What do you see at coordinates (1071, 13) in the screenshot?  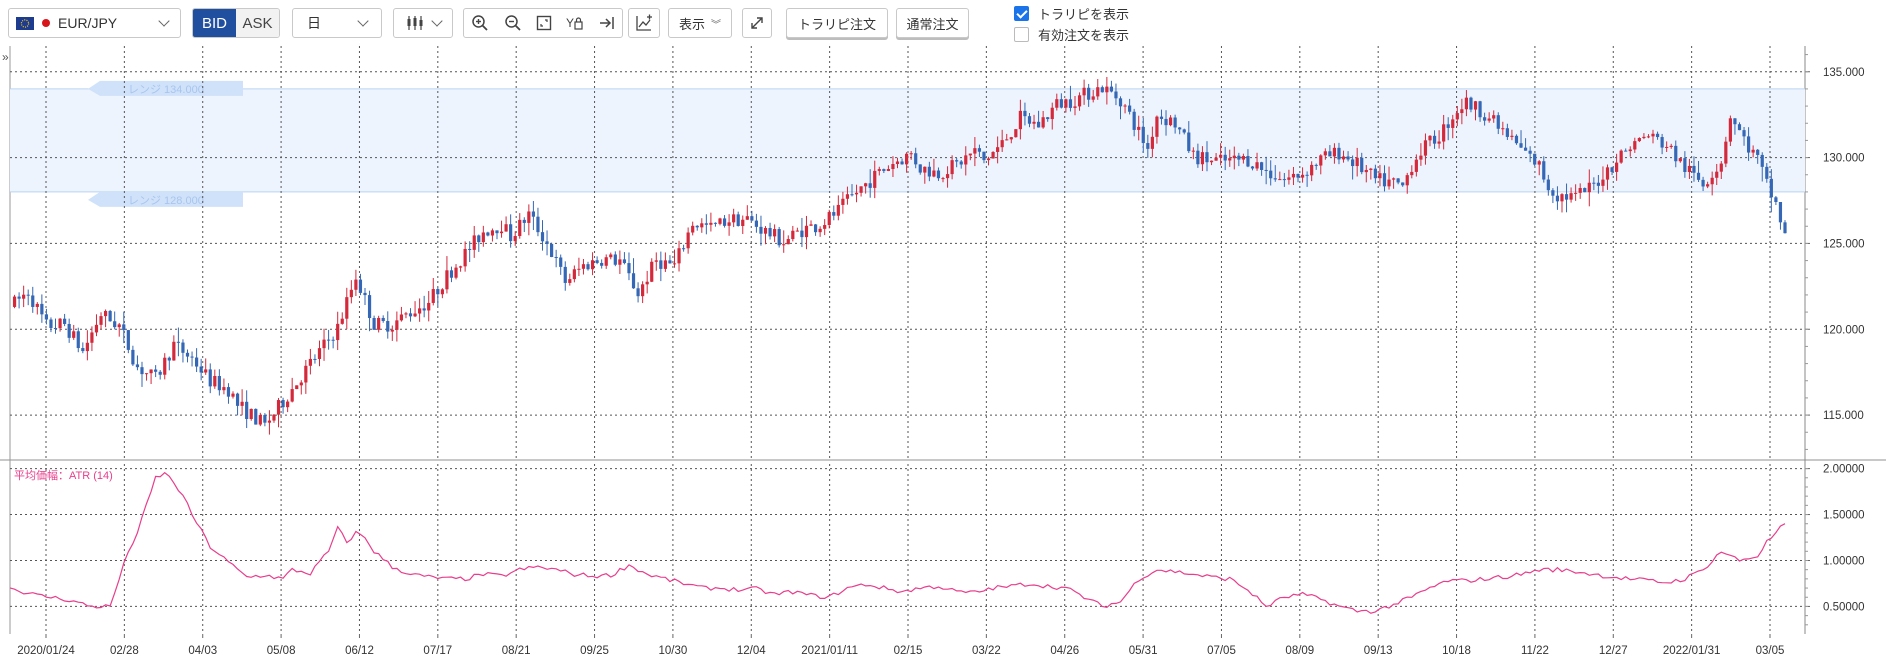 I see `show-trailpi-option: トラリピを表示` at bounding box center [1071, 13].